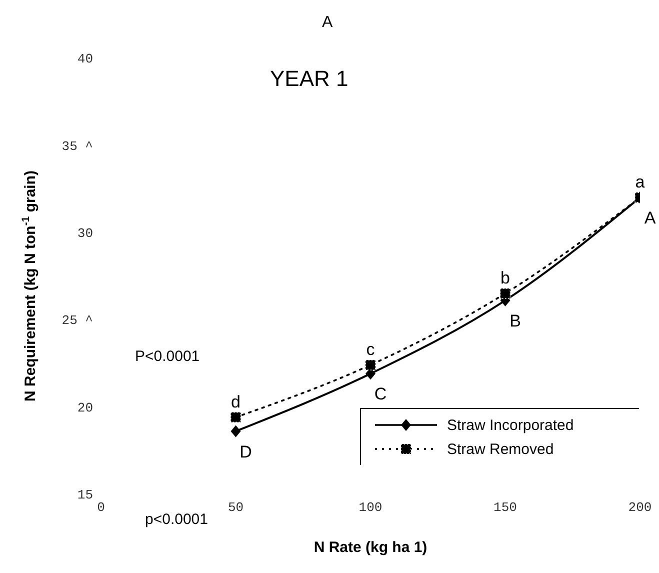 Image resolution: width=659 pixels, height=573 pixels. I want to click on x-tick-label: 50, so click(236, 508).